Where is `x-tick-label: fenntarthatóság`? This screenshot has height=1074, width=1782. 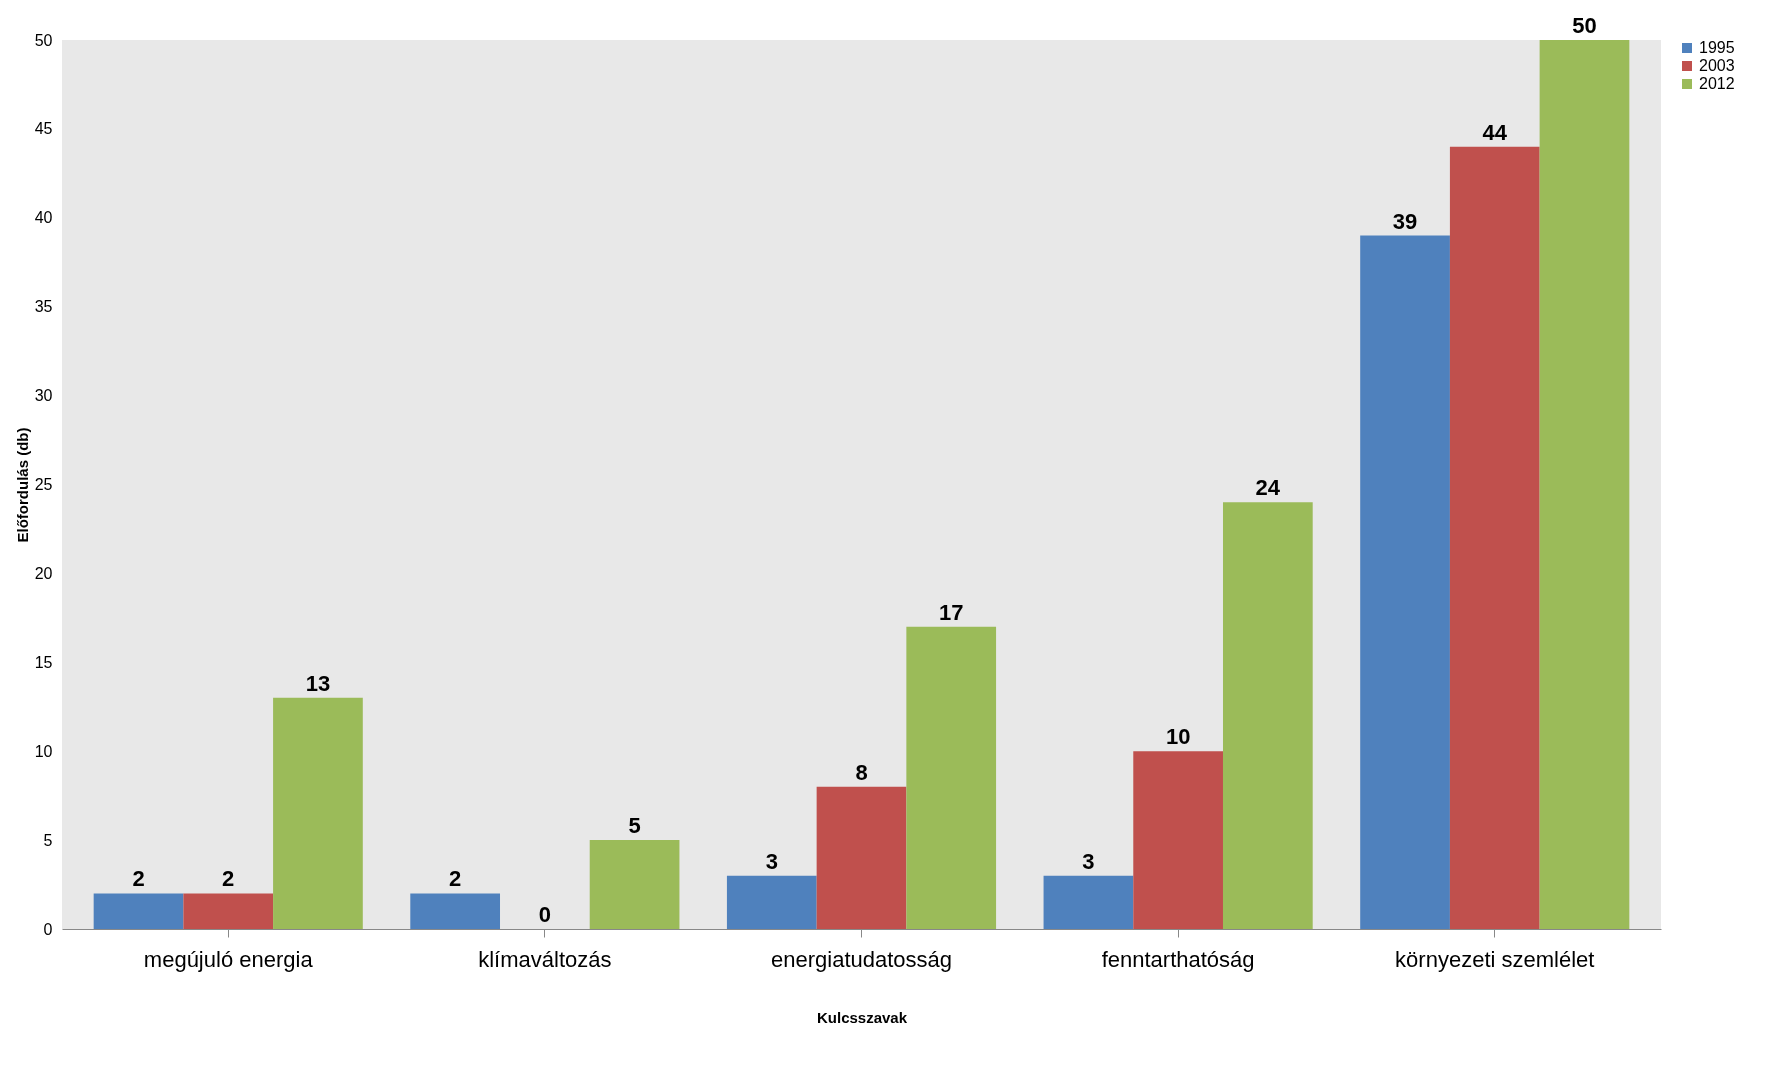
x-tick-label: fenntarthatóság is located at coordinates (1178, 959).